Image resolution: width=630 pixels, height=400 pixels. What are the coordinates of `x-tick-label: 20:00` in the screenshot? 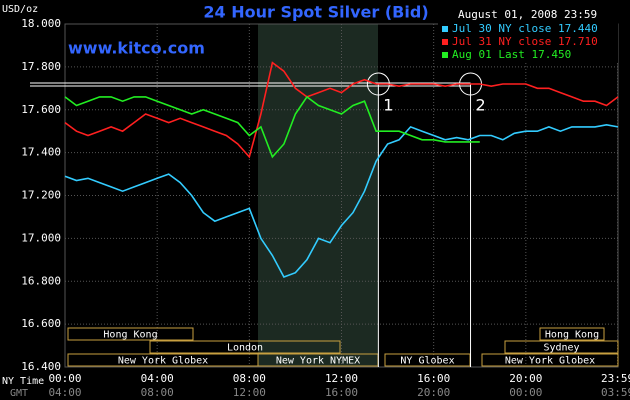 It's located at (525, 378).